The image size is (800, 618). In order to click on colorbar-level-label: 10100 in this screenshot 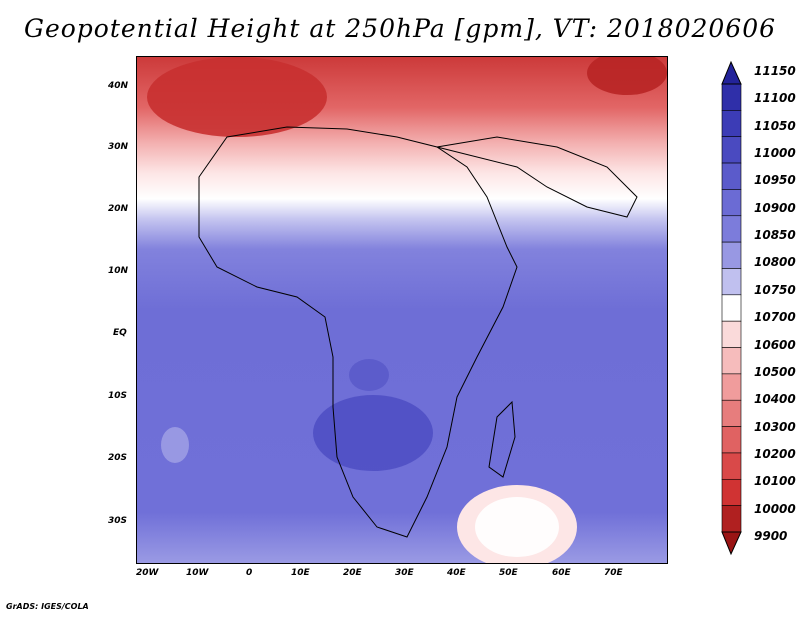, I will do `click(775, 481)`.